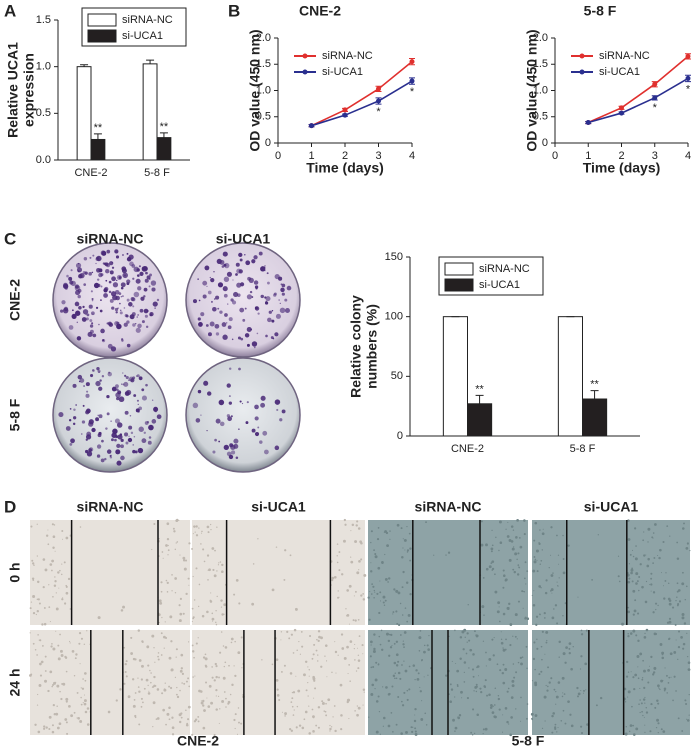 The width and height of the screenshot is (692, 749). What do you see at coordinates (394, 257) in the screenshot?
I see `y-tick-label: 150` at bounding box center [394, 257].